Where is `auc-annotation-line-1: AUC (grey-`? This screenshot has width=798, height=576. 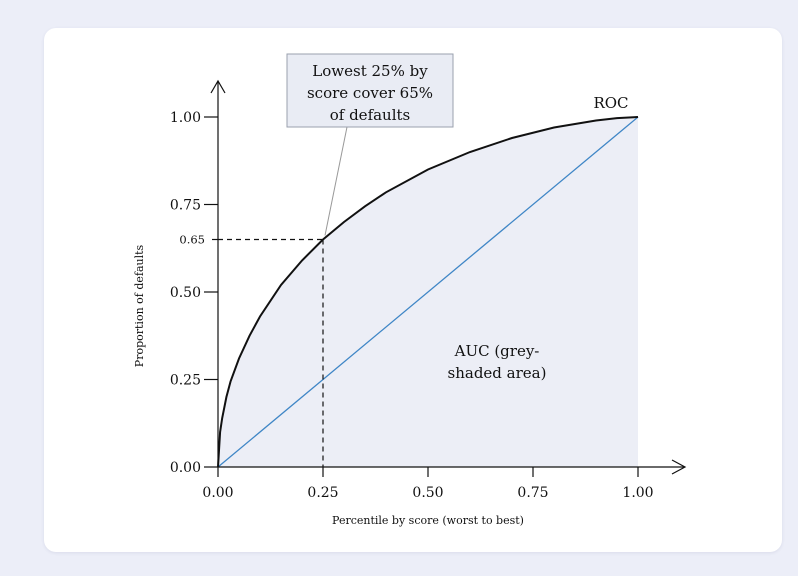 auc-annotation-line-1: AUC (grey- is located at coordinates (497, 351).